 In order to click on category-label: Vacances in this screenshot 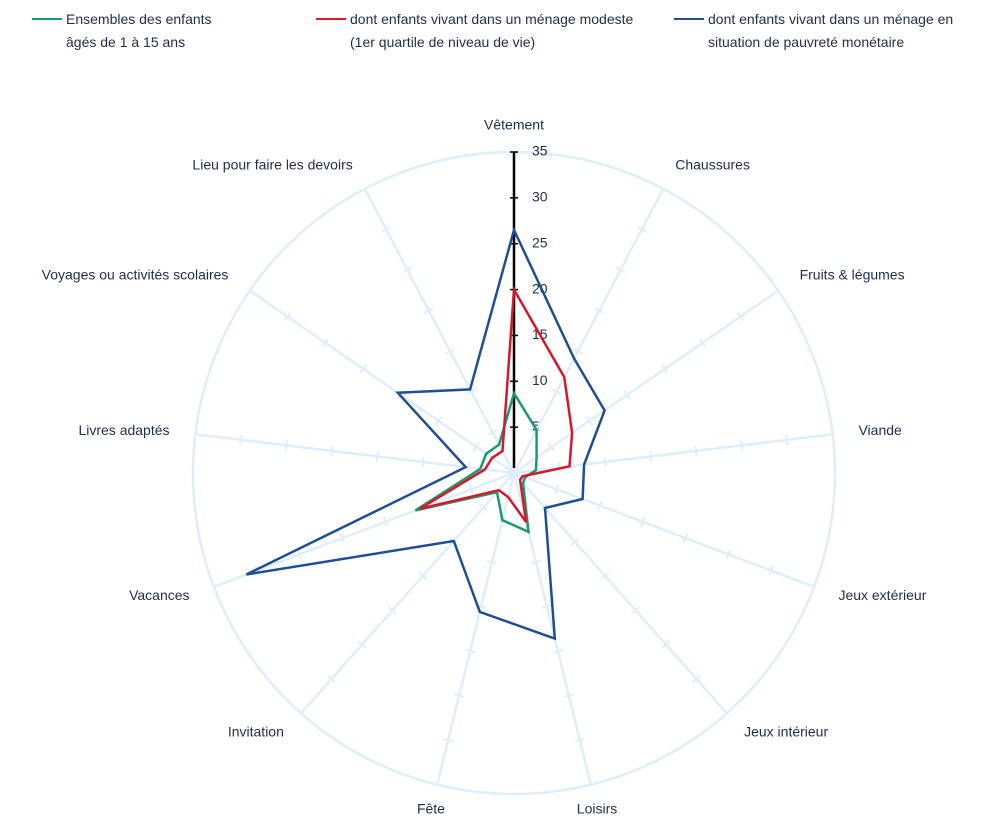, I will do `click(159, 595)`.